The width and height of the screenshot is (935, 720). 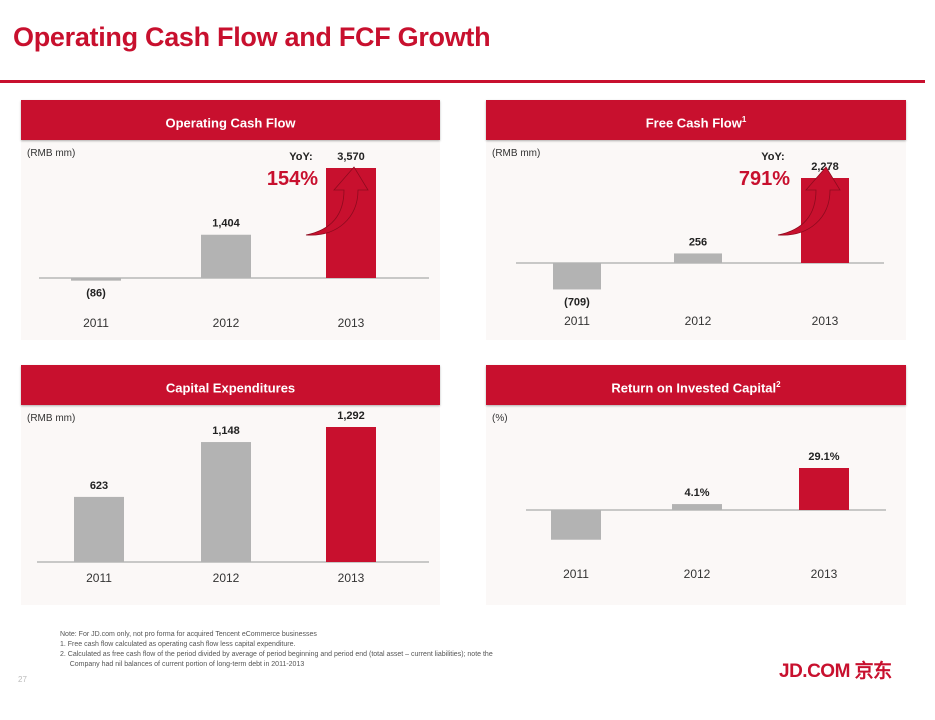 I want to click on yoy-value: 154%, so click(x=292, y=179).